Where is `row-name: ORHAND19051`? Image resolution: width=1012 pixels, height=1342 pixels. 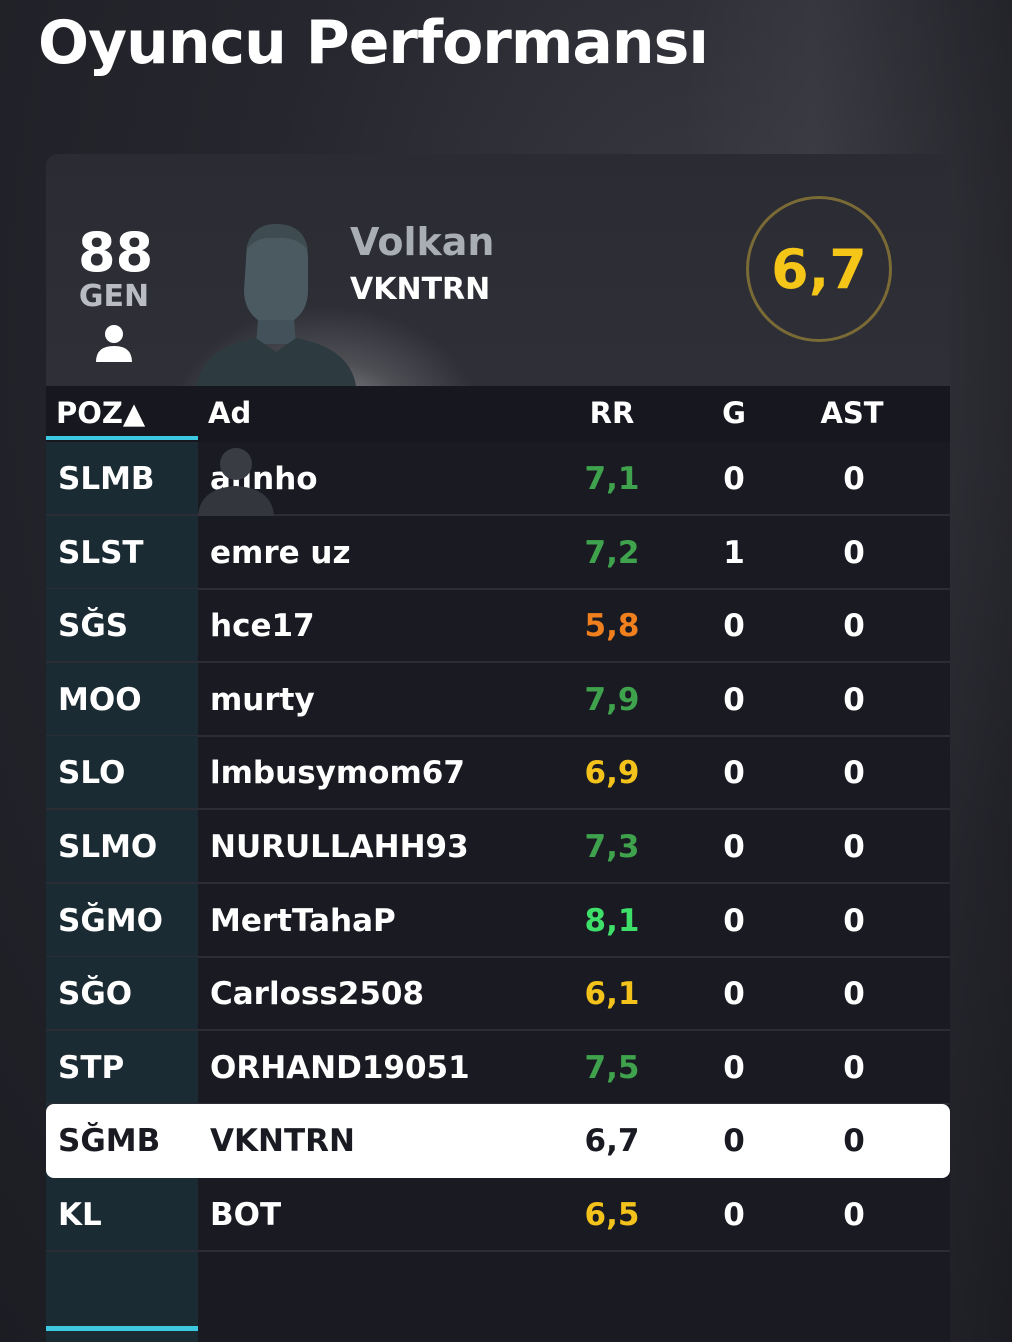
row-name: ORHAND19051 is located at coordinates (340, 1067).